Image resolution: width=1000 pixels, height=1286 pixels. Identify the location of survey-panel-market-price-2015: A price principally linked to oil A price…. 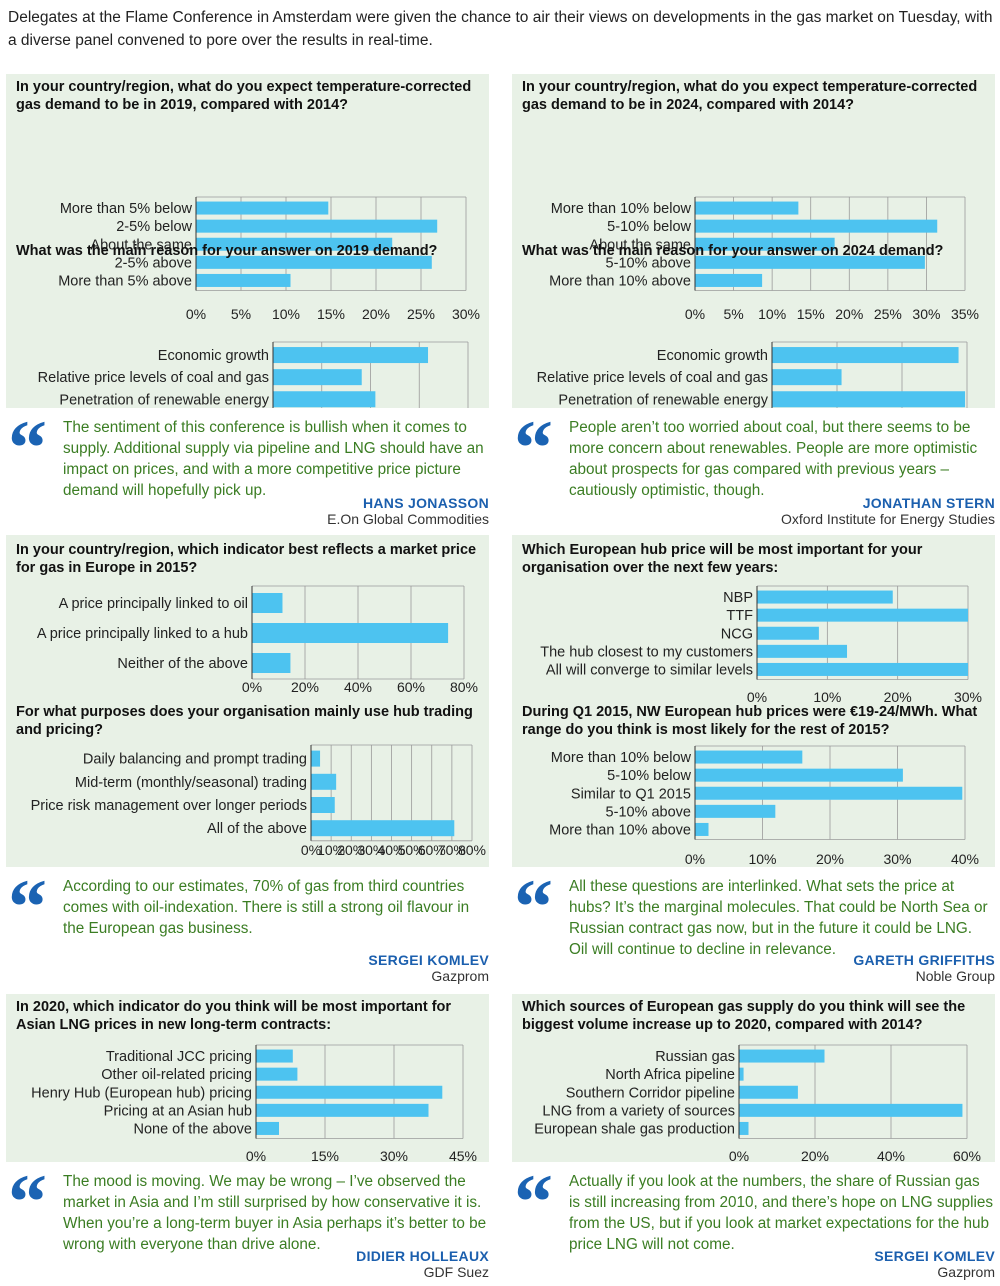
(247, 701).